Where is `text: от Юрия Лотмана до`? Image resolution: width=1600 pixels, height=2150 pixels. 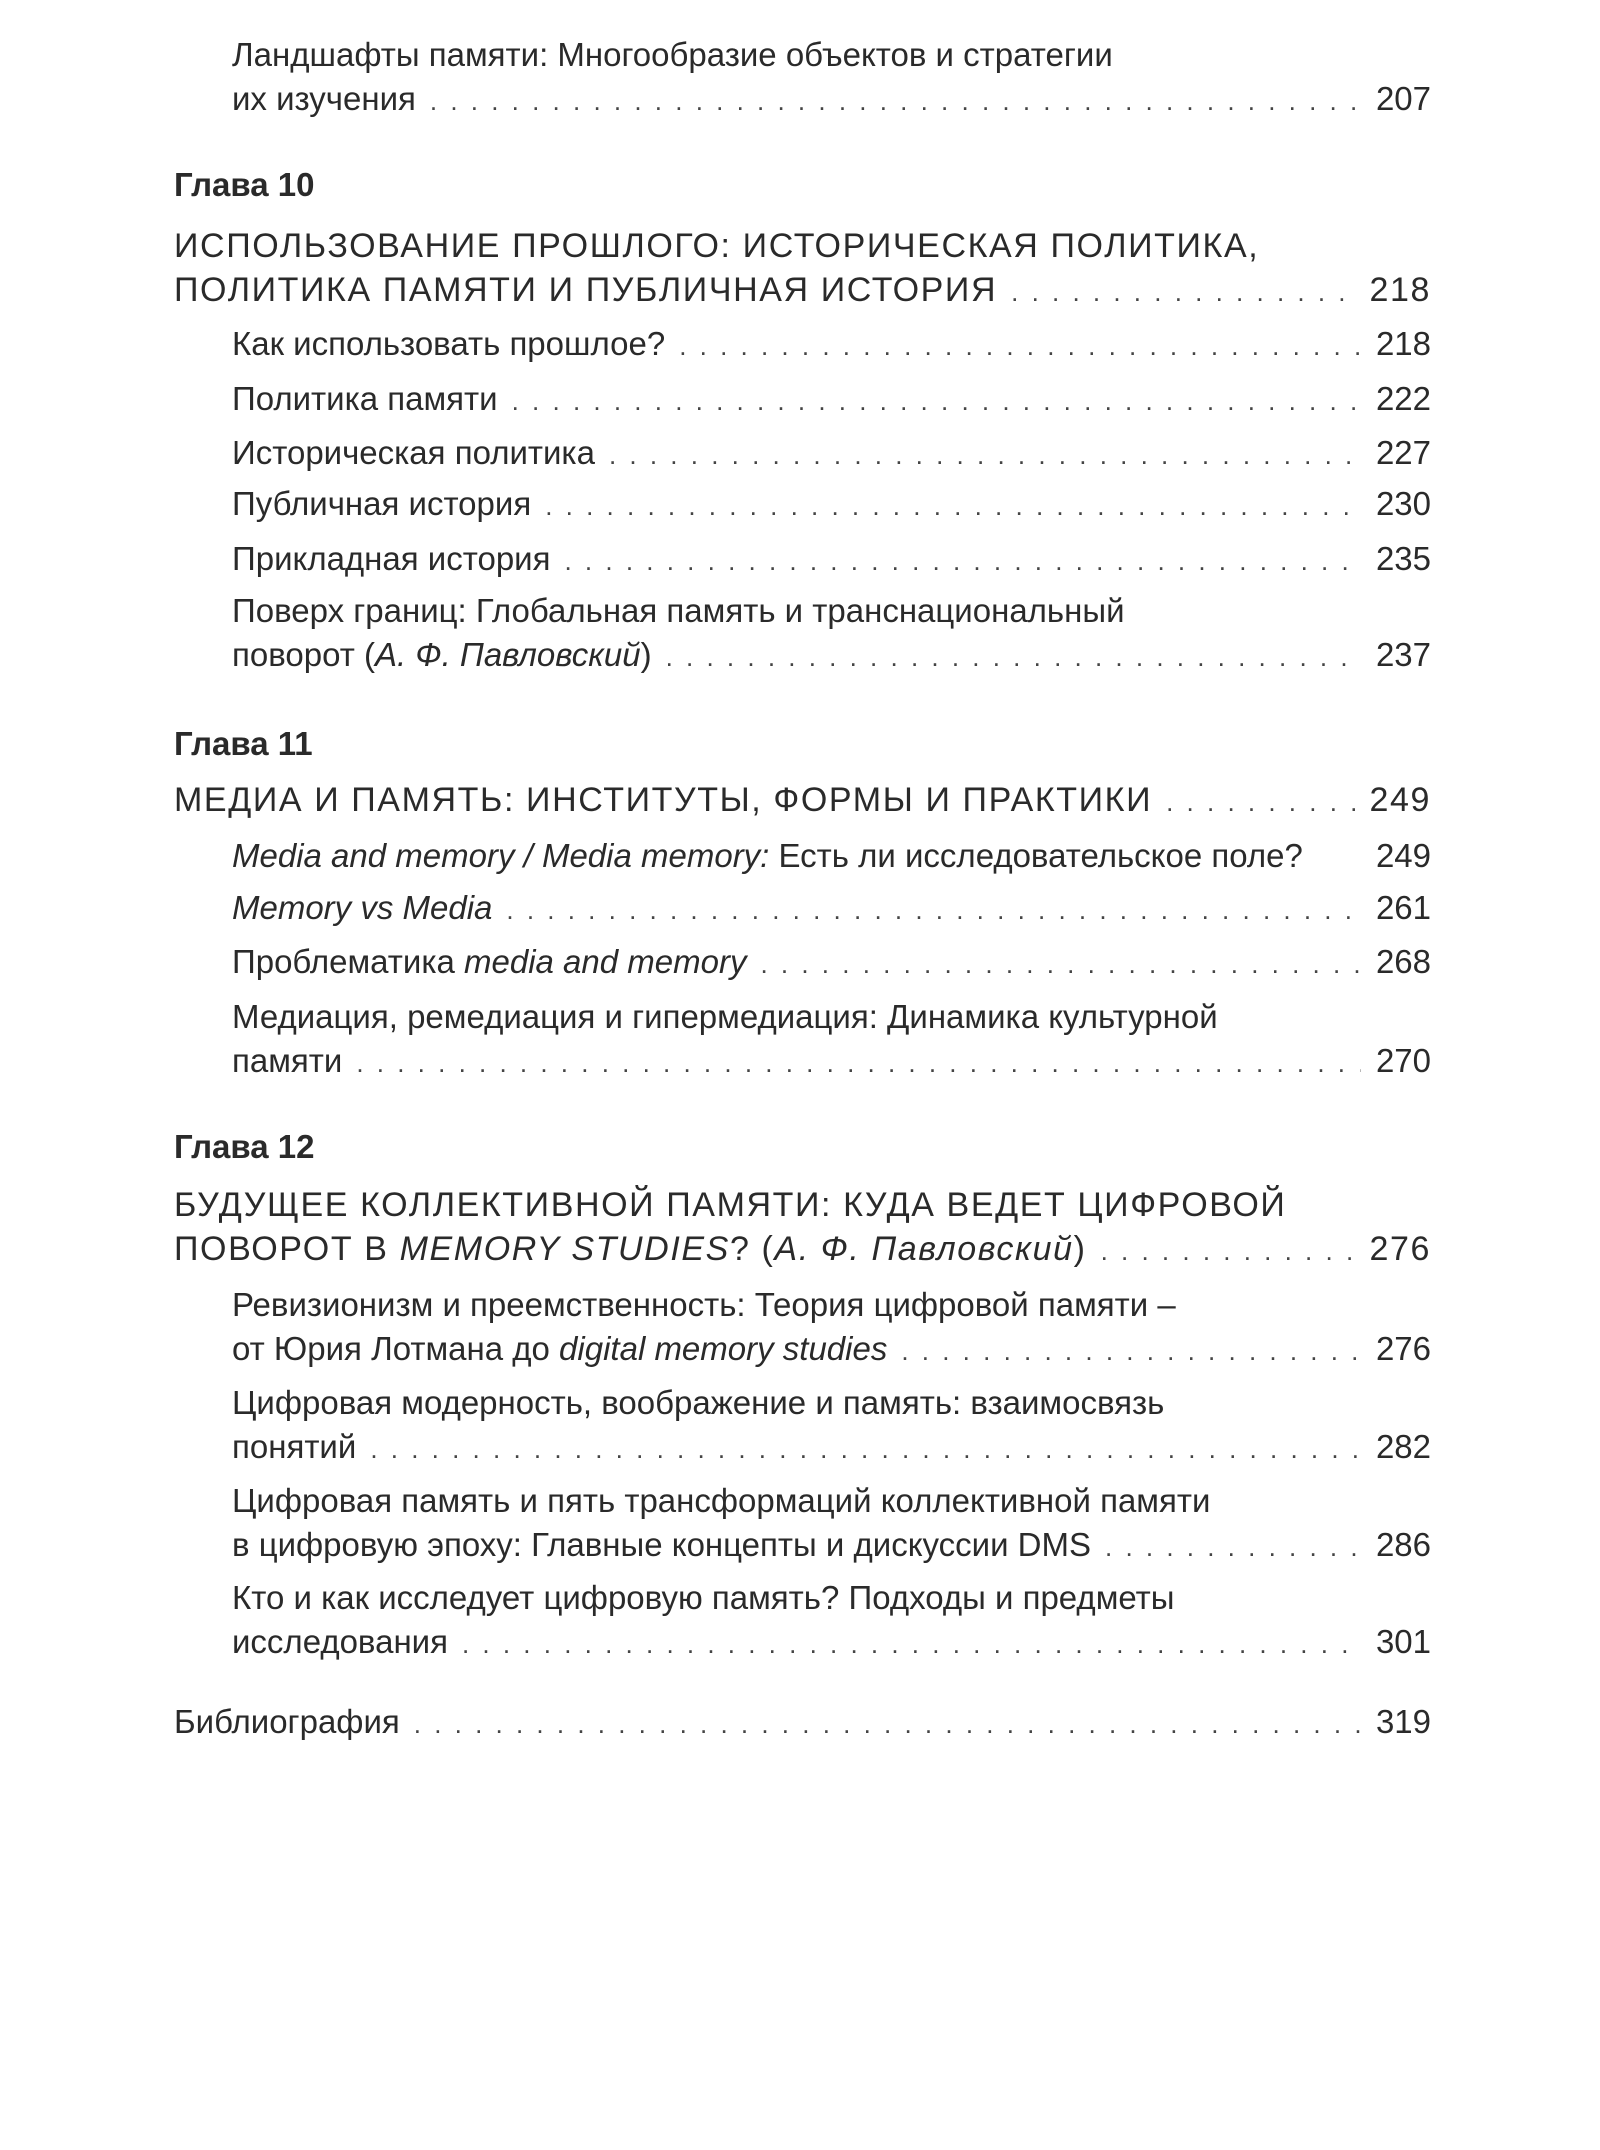 text: от Юрия Лотмана до is located at coordinates (396, 1348).